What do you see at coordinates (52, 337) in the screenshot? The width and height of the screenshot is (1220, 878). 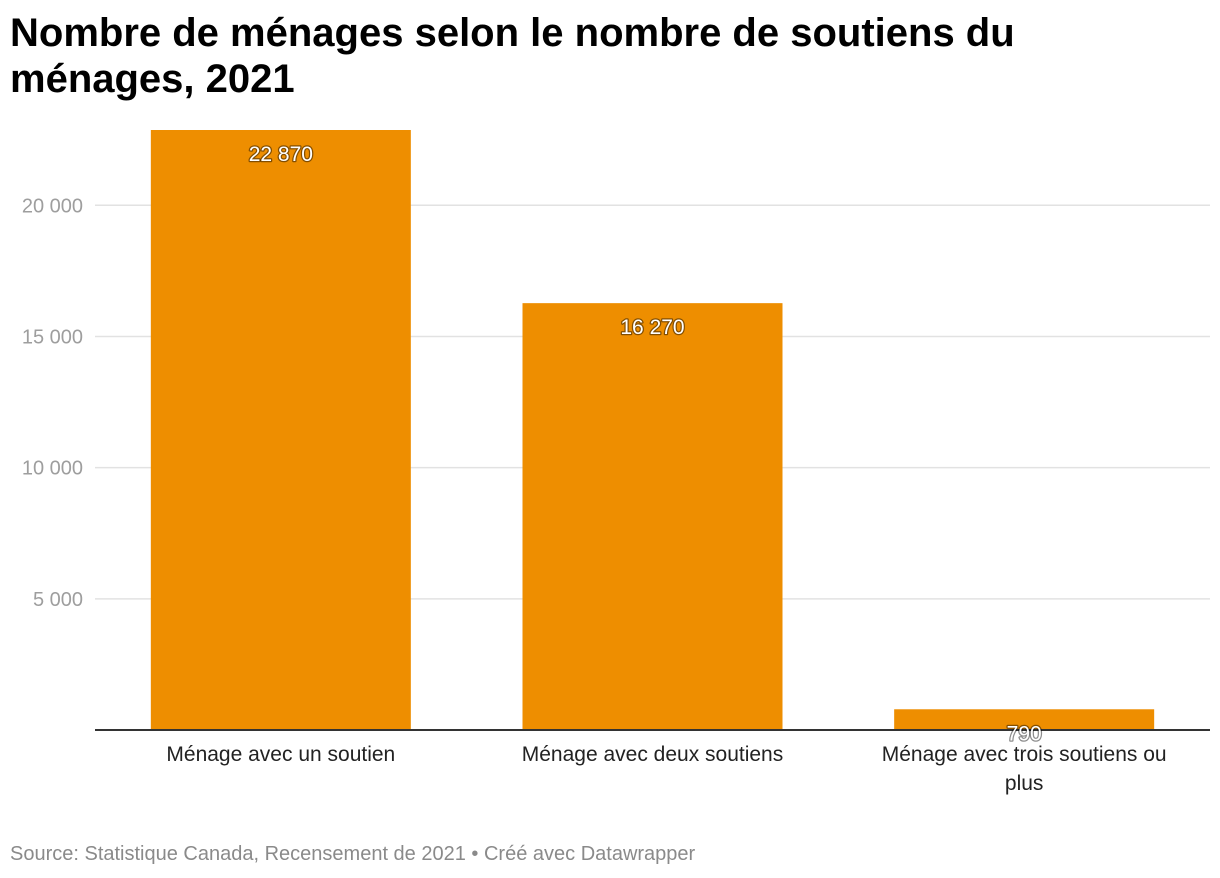 I see `y-tick-label: 15 000` at bounding box center [52, 337].